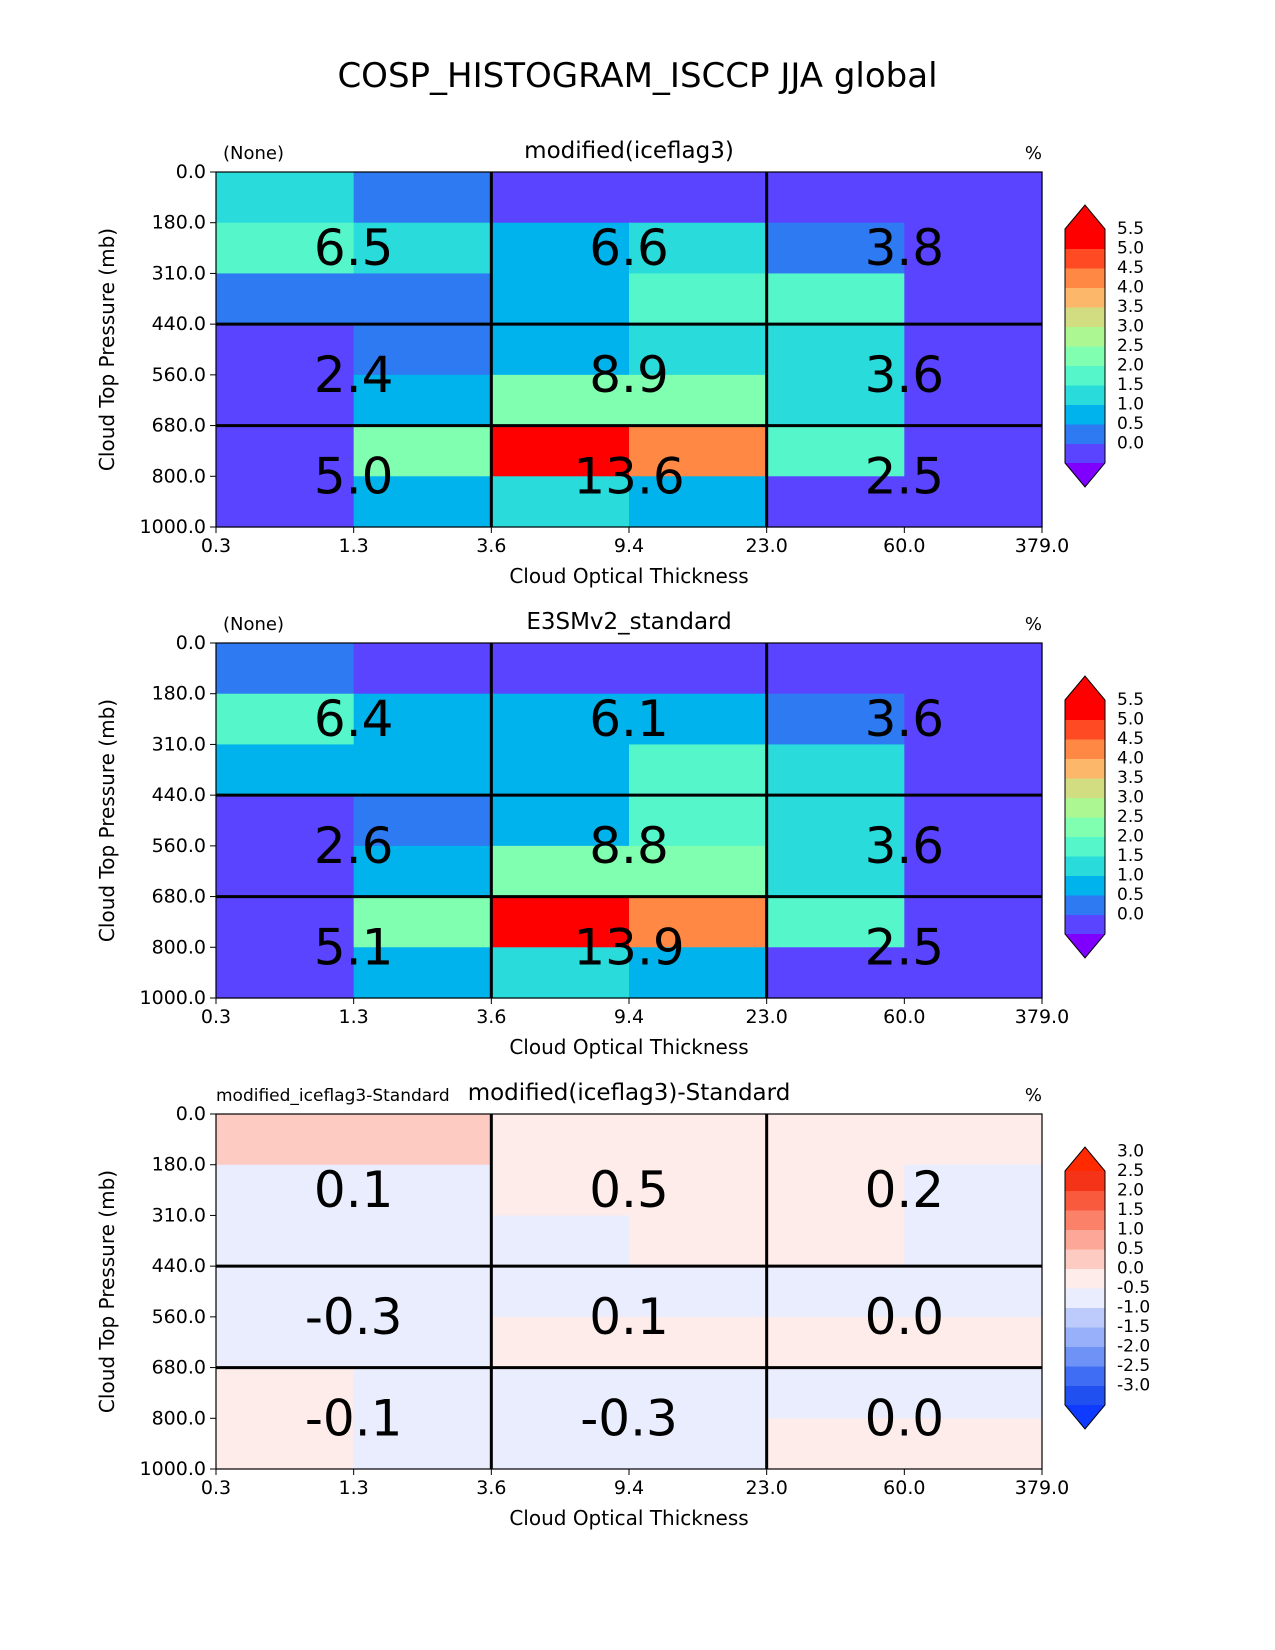 This screenshot has height=1650, width=1275. Describe the element at coordinates (628, 622) in the screenshot. I see `panel-title: E3SMv2_standard` at that location.